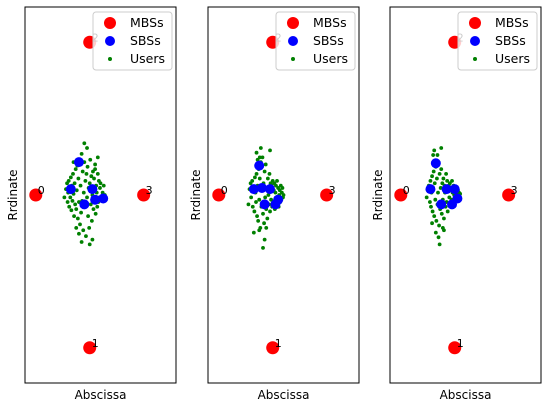 This screenshot has height=408, width=550. Describe the element at coordinates (196, 194) in the screenshot. I see `y-axis-label: Rrdinate` at that location.